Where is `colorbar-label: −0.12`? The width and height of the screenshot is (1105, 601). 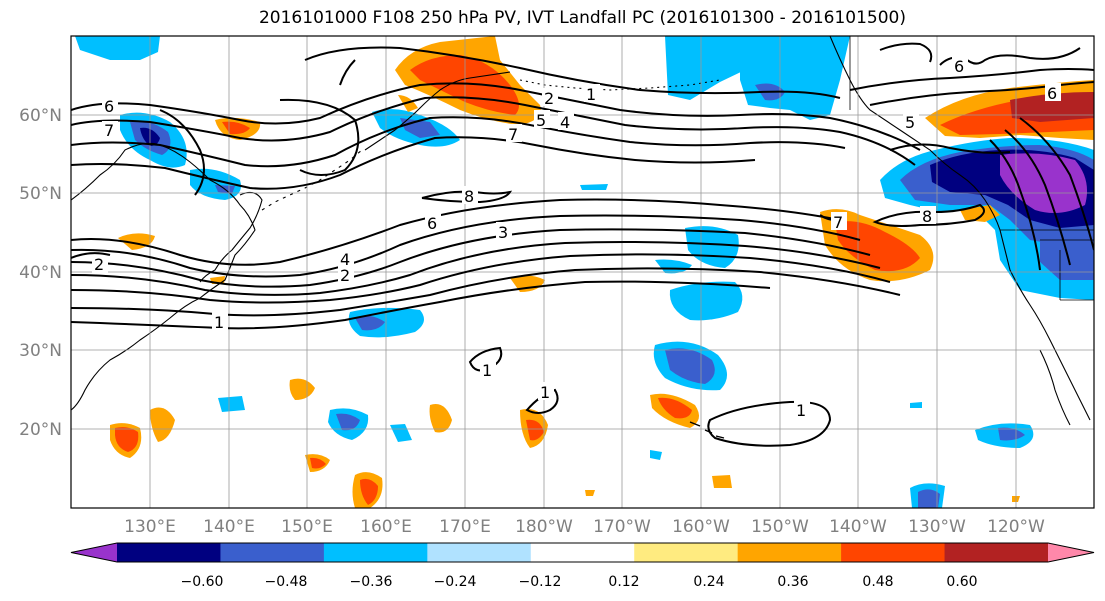
colorbar-label: −0.12 is located at coordinates (540, 582).